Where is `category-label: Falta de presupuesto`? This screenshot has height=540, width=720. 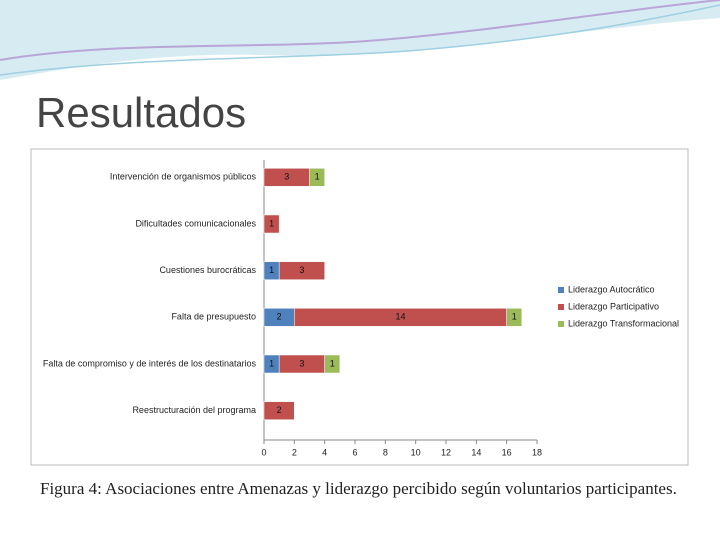 category-label: Falta de presupuesto is located at coordinates (213, 317).